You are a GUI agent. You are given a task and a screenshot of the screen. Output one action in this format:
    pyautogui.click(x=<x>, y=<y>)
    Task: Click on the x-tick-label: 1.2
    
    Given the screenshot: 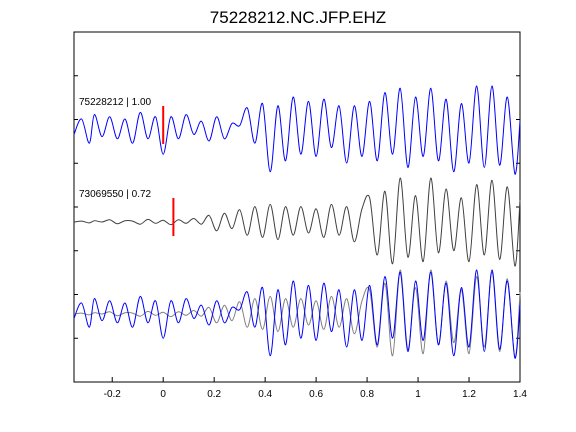 What is the action you would take?
    pyautogui.click(x=469, y=394)
    